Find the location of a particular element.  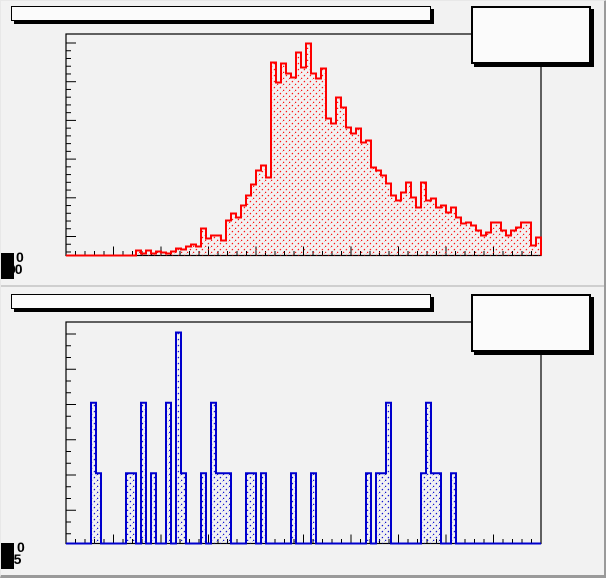

stats-box-top is located at coordinates (531, 35).